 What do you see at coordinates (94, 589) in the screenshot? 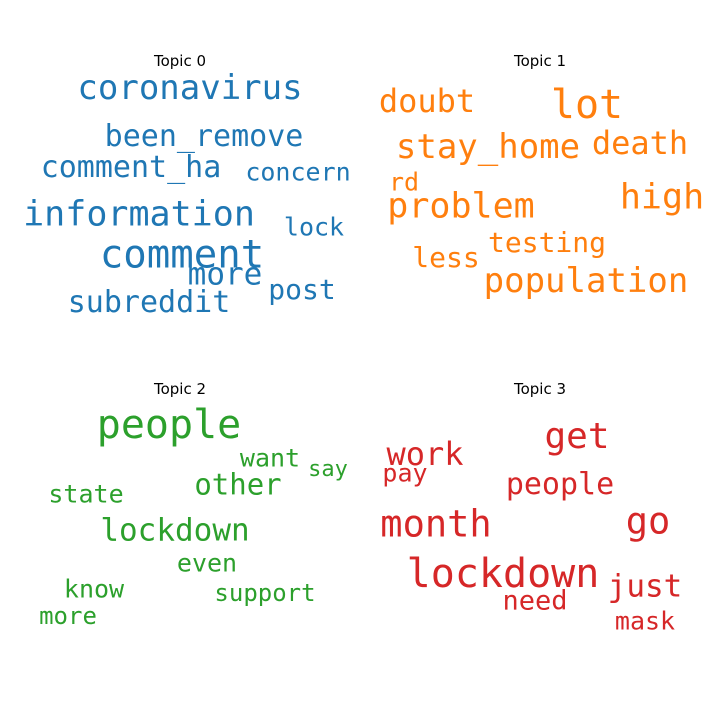
I see `word: know` at bounding box center [94, 589].